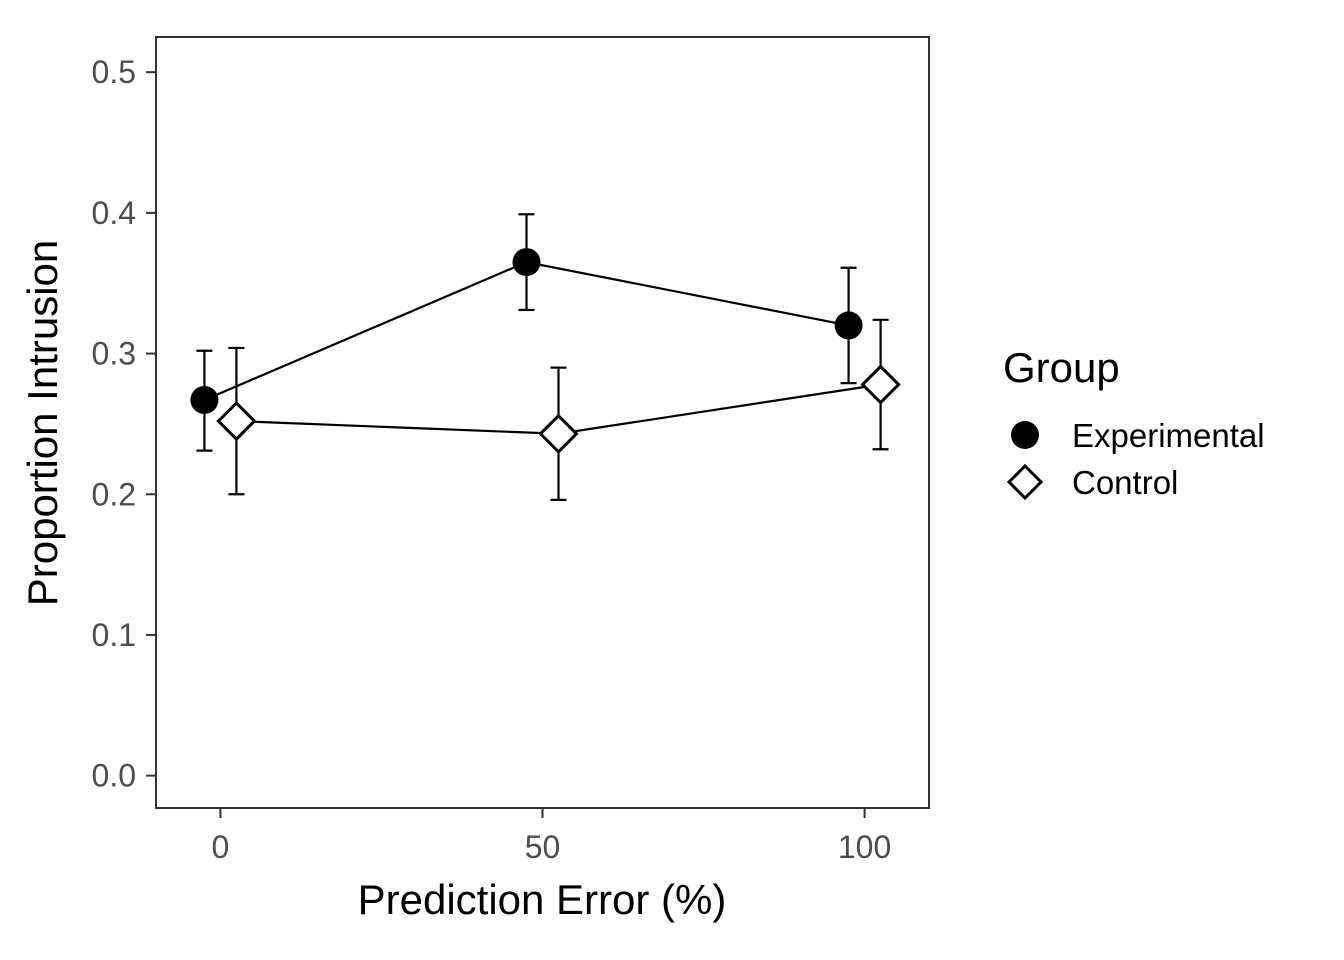  Describe the element at coordinates (543, 847) in the screenshot. I see `x-tick-label: 50` at that location.